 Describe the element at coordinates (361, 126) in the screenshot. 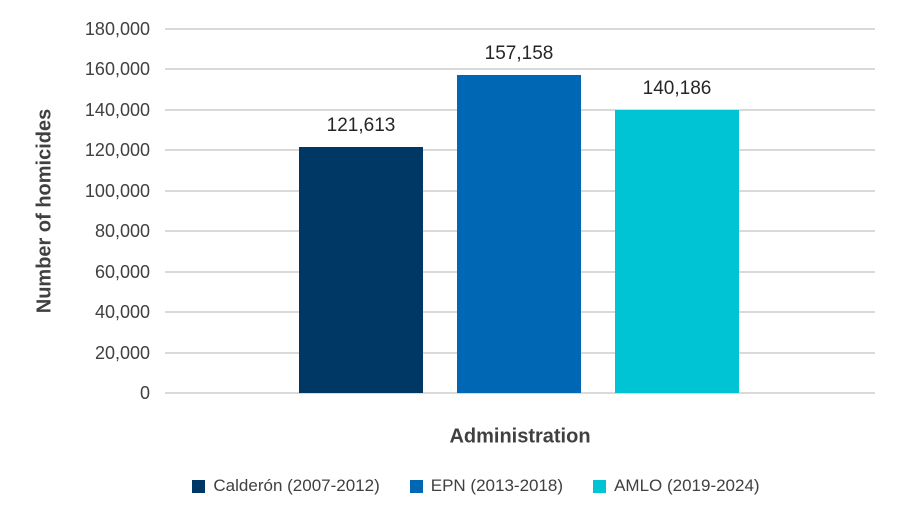

I see `bar-data-label: 121,613` at that location.